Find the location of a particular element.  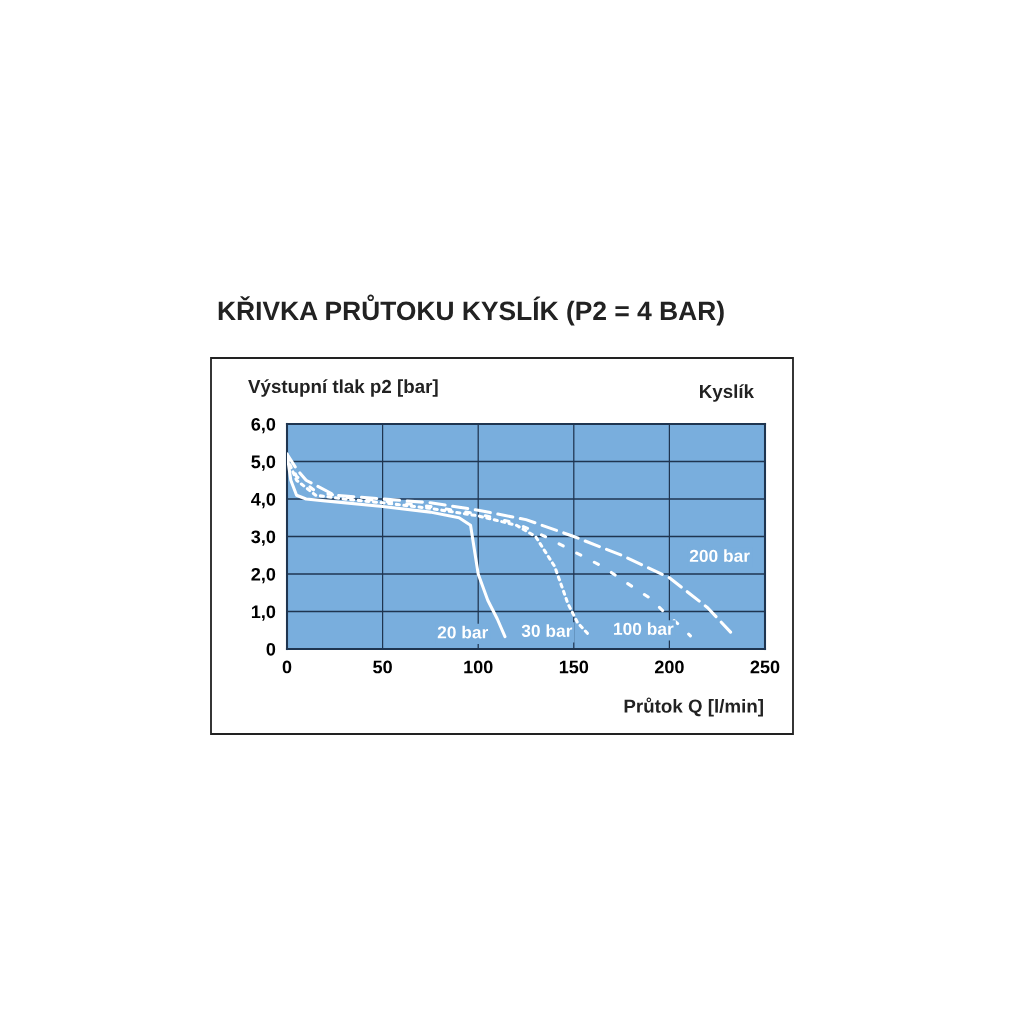

x-tick-label: 50 is located at coordinates (382, 667).